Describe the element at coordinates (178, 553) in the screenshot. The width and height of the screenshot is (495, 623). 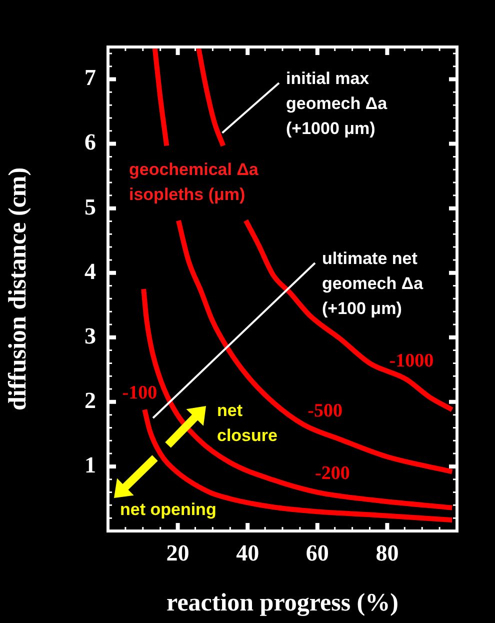
I see `x-tick-label: 20` at that location.